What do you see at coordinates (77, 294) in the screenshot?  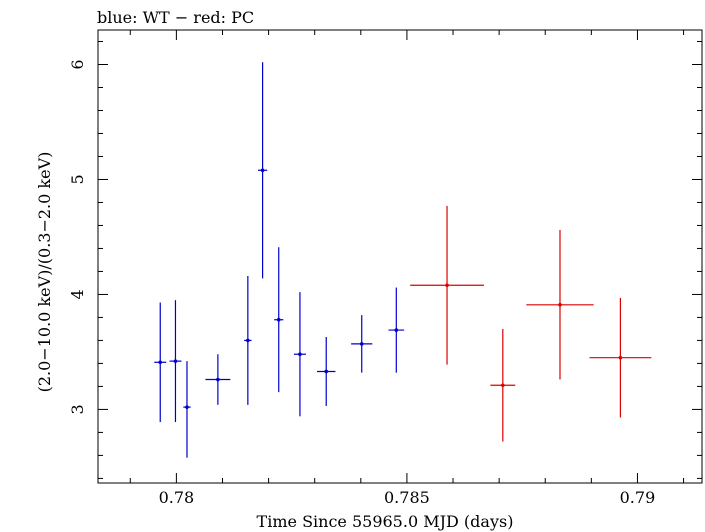 I see `y-tick-label: 4` at bounding box center [77, 294].